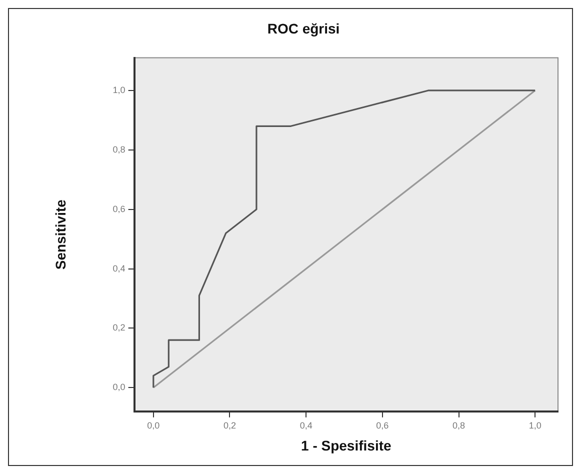 This screenshot has height=474, width=581. Describe the element at coordinates (153, 425) in the screenshot. I see `x-tick-label: 0,0` at that location.